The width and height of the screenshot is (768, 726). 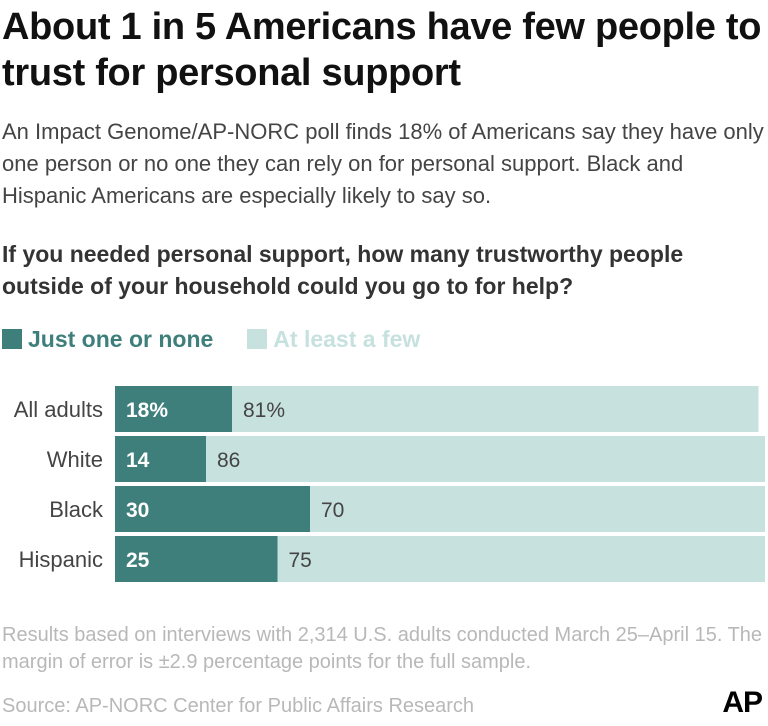 What do you see at coordinates (264, 410) in the screenshot?
I see `data-label-all-adults-series-1: 81%` at bounding box center [264, 410].